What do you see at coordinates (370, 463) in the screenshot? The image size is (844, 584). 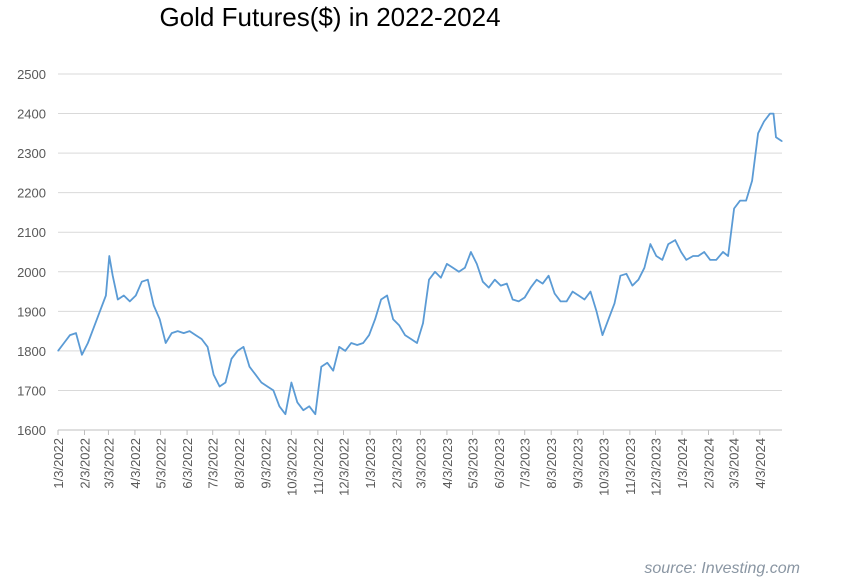 I see `x-tick-label: 1/3/2023` at bounding box center [370, 463].